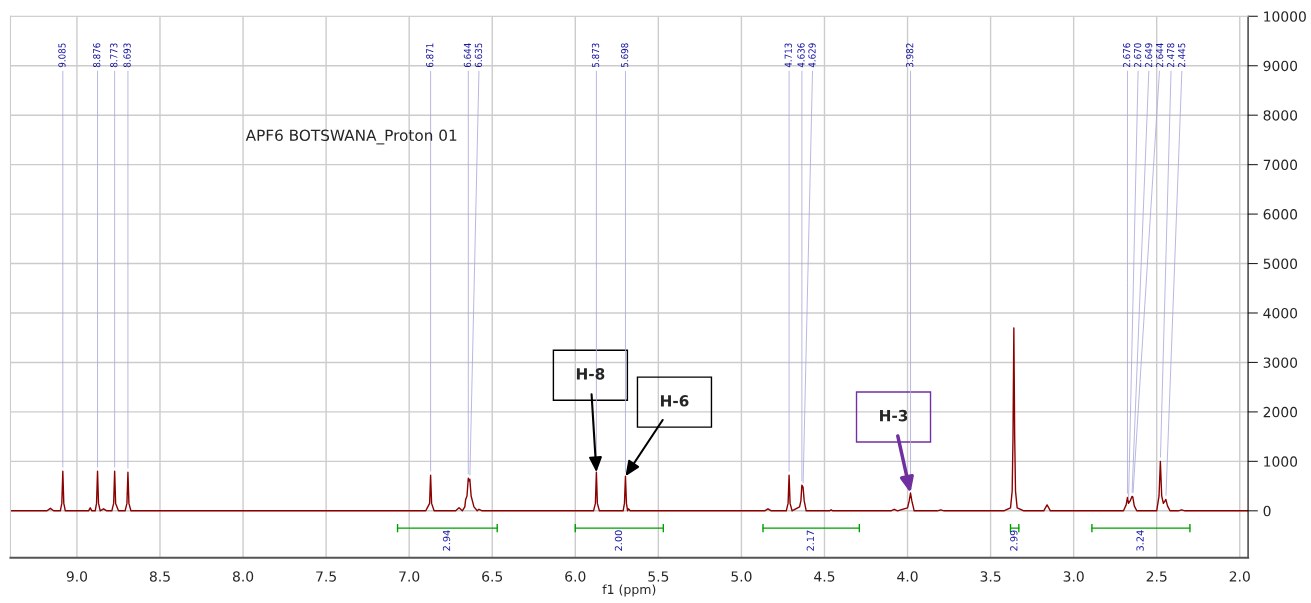 Image resolution: width=1311 pixels, height=603 pixels. Describe the element at coordinates (629, 590) in the screenshot. I see `x-axis-title: f1 (ppm)` at that location.